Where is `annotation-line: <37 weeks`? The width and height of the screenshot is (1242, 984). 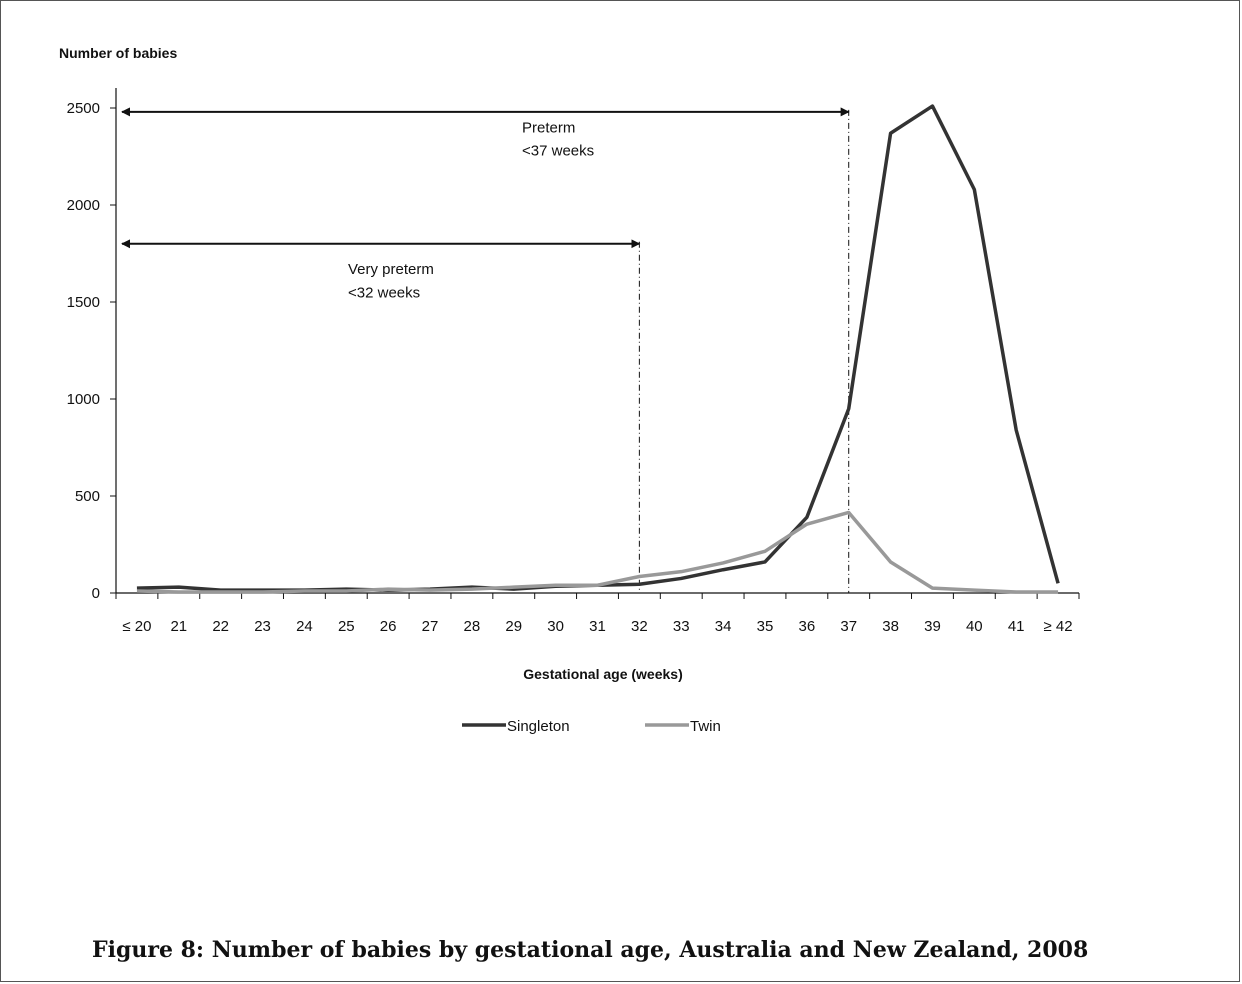 annotation-line: <37 weeks is located at coordinates (558, 151).